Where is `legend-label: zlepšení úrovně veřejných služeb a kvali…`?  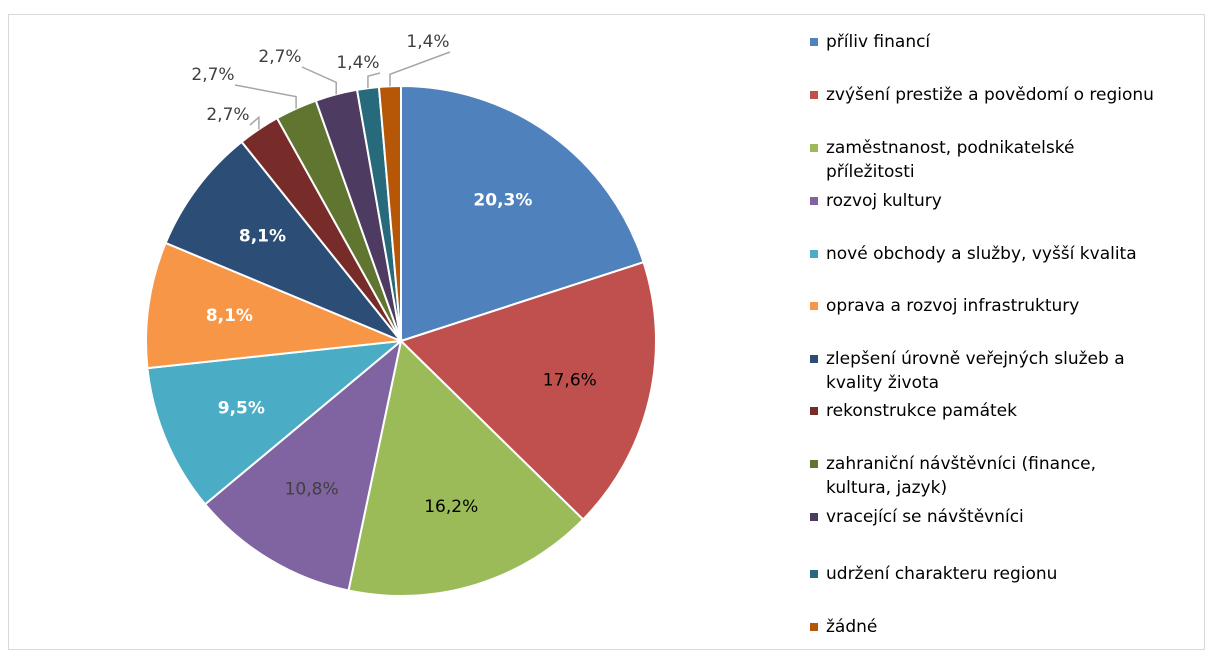 legend-label: zlepšení úrovně veřejných služeb a kvali… is located at coordinates (975, 371).